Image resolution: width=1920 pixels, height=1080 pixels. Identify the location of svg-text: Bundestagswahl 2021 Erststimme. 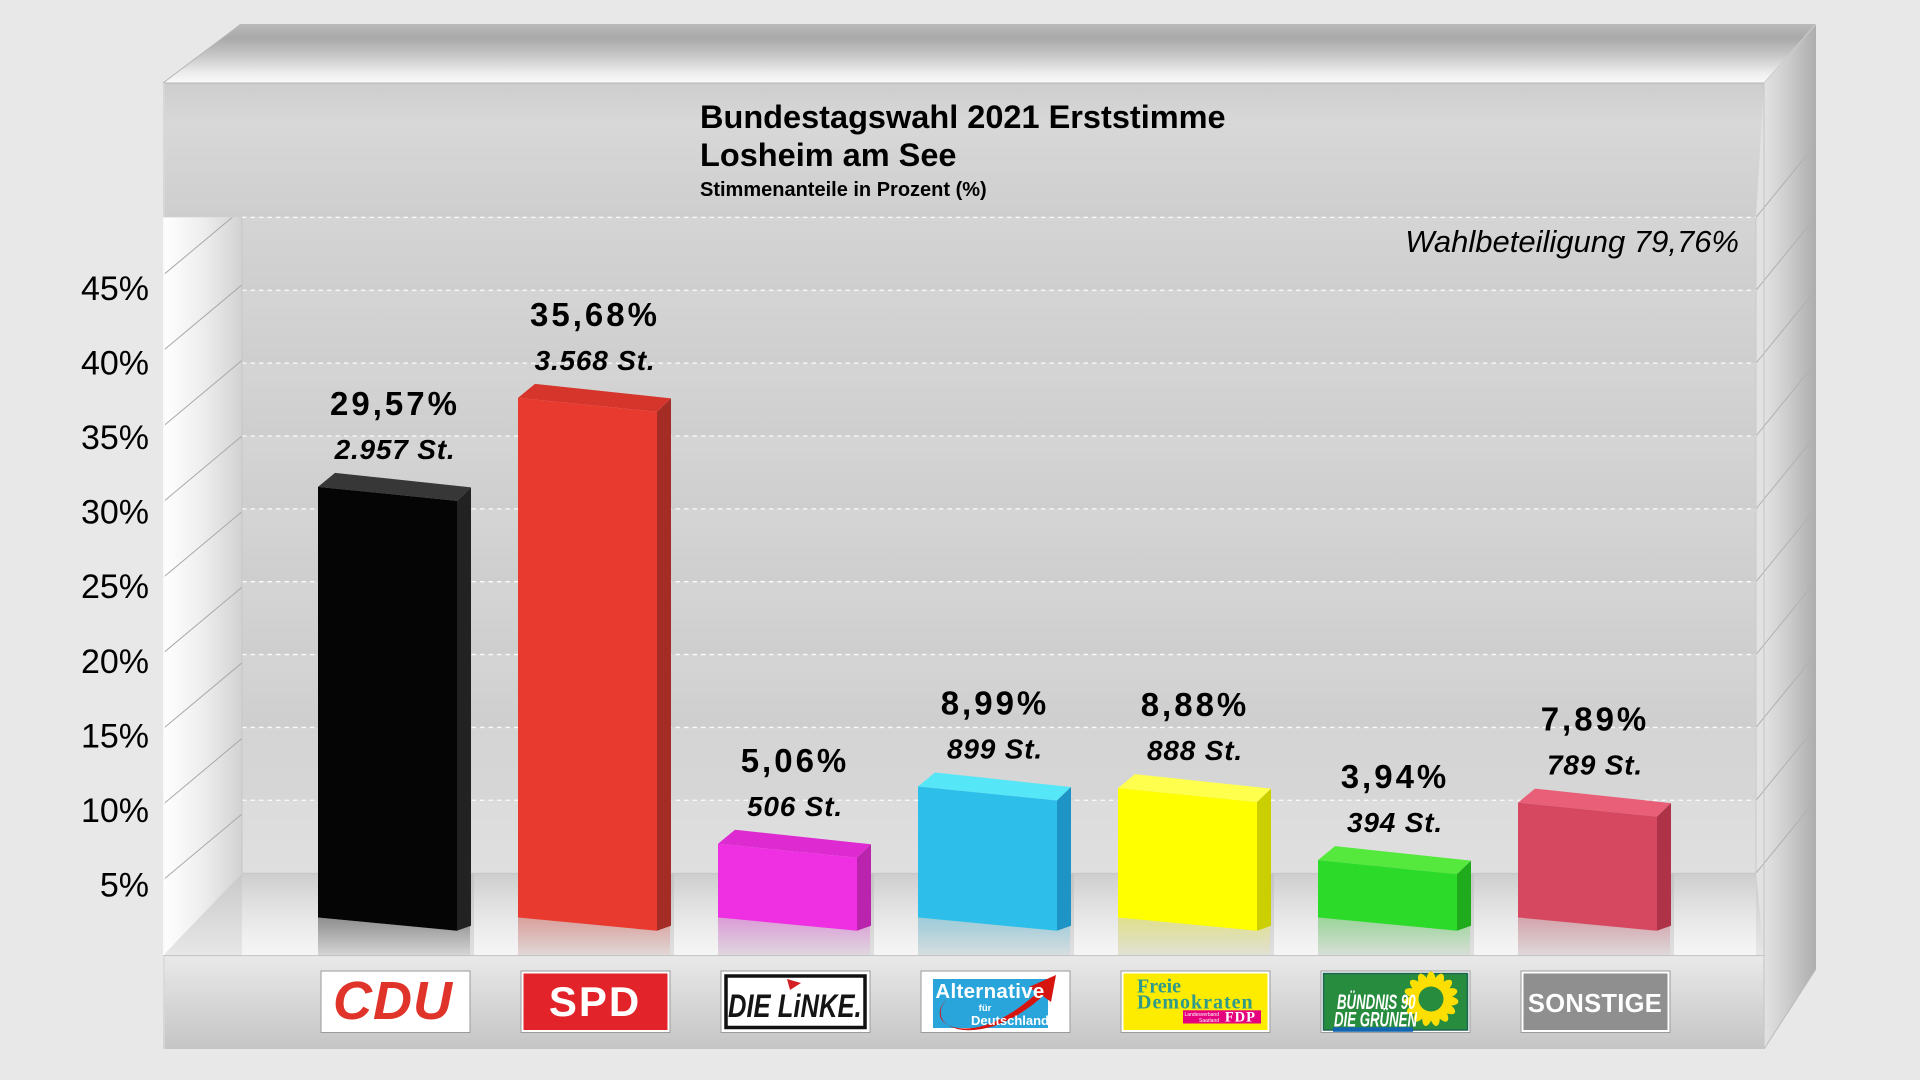
(963, 117).